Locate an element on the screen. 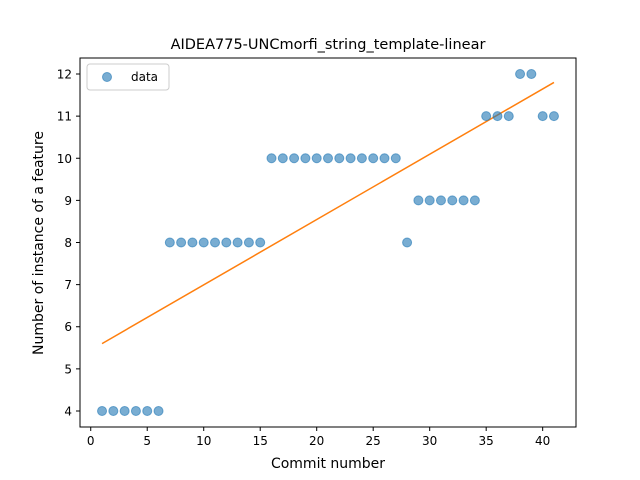 Image resolution: width=640 pixels, height=480 pixels. x-tick-label: 0 is located at coordinates (91, 441).